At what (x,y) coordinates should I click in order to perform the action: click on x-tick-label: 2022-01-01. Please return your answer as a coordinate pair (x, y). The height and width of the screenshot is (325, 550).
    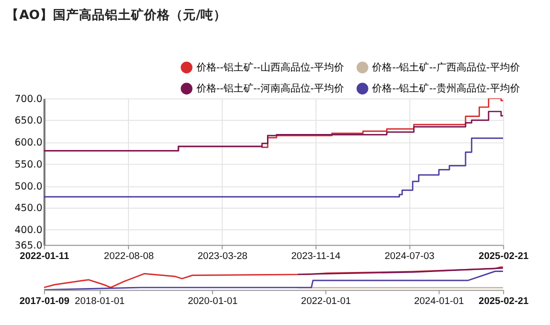
    Looking at the image, I should click on (326, 302).